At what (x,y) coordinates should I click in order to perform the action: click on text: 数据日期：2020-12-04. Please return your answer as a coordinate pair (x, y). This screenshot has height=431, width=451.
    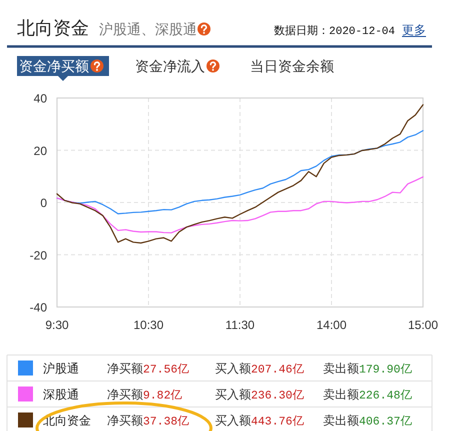
    Looking at the image, I should click on (335, 31).